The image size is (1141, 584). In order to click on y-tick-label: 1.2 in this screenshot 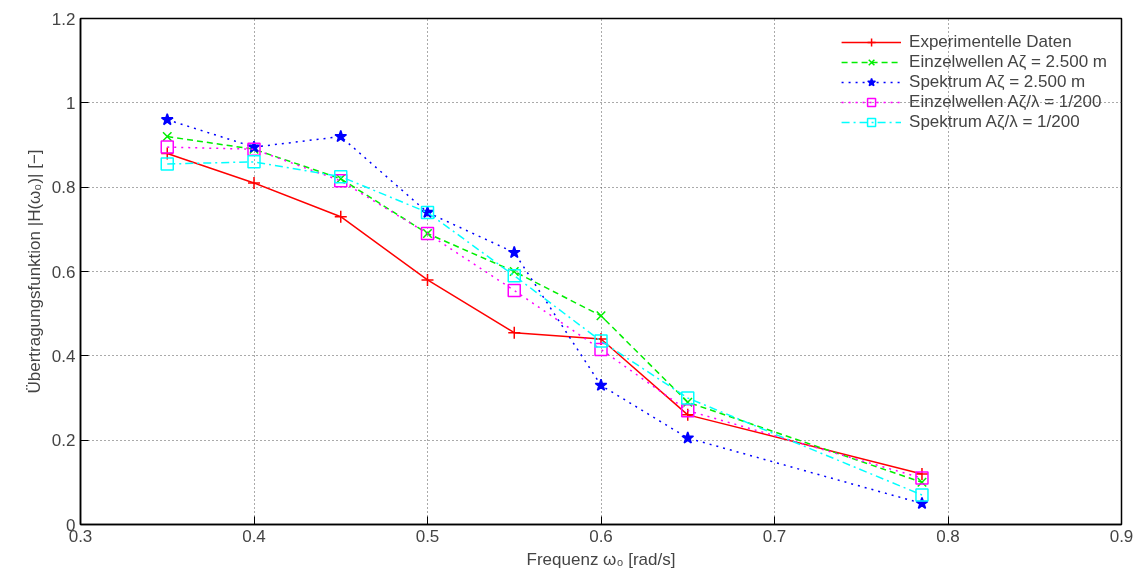, I will do `click(63, 19)`.